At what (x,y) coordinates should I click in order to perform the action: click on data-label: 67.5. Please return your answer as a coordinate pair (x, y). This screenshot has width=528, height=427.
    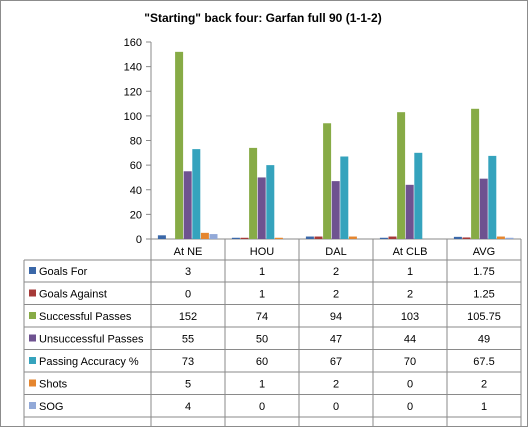
    Looking at the image, I should click on (483, 362).